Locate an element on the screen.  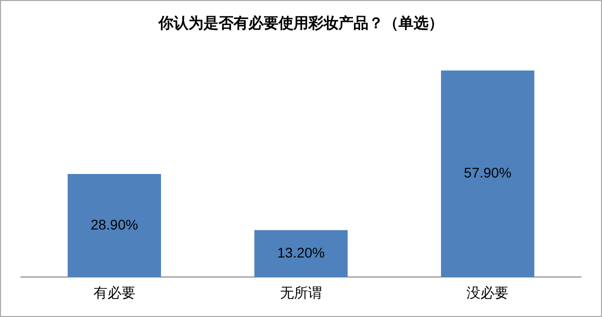
data-label: 57.90% is located at coordinates (488, 172).